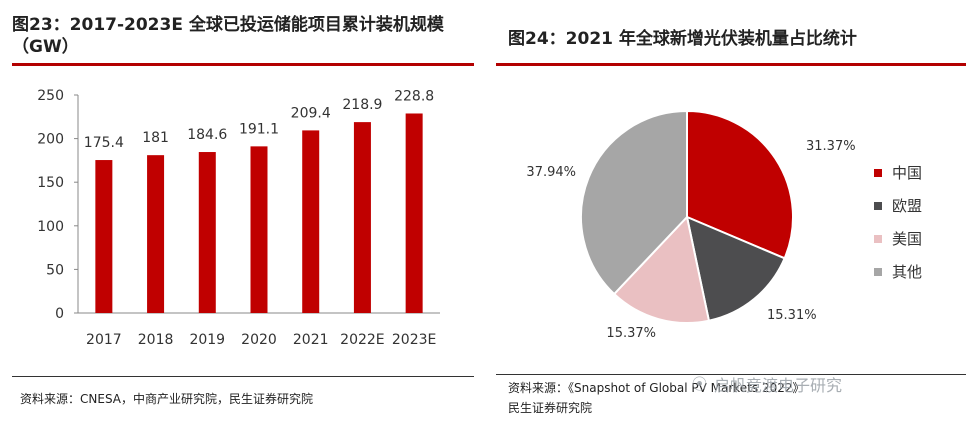 This screenshot has width=976, height=425. I want to click on legend-label: 中国, so click(907, 173).